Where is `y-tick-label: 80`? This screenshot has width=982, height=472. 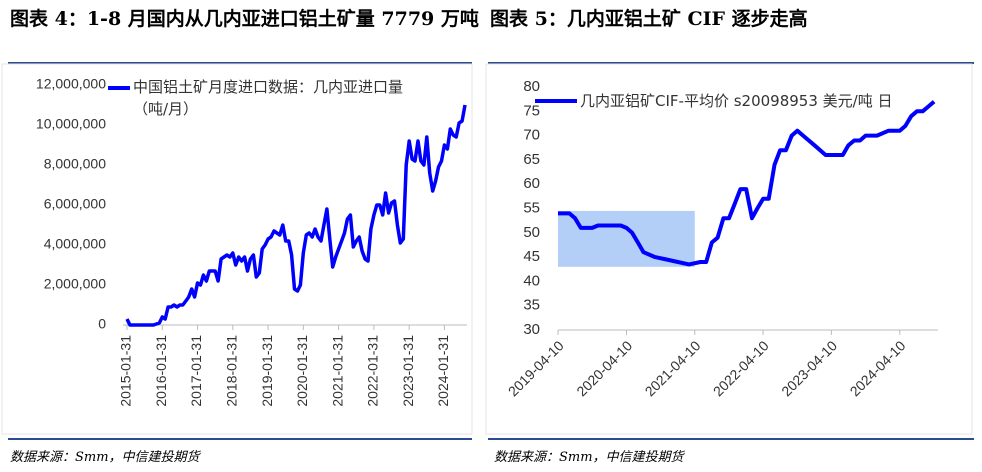
y-tick-label: 80 is located at coordinates (531, 86).